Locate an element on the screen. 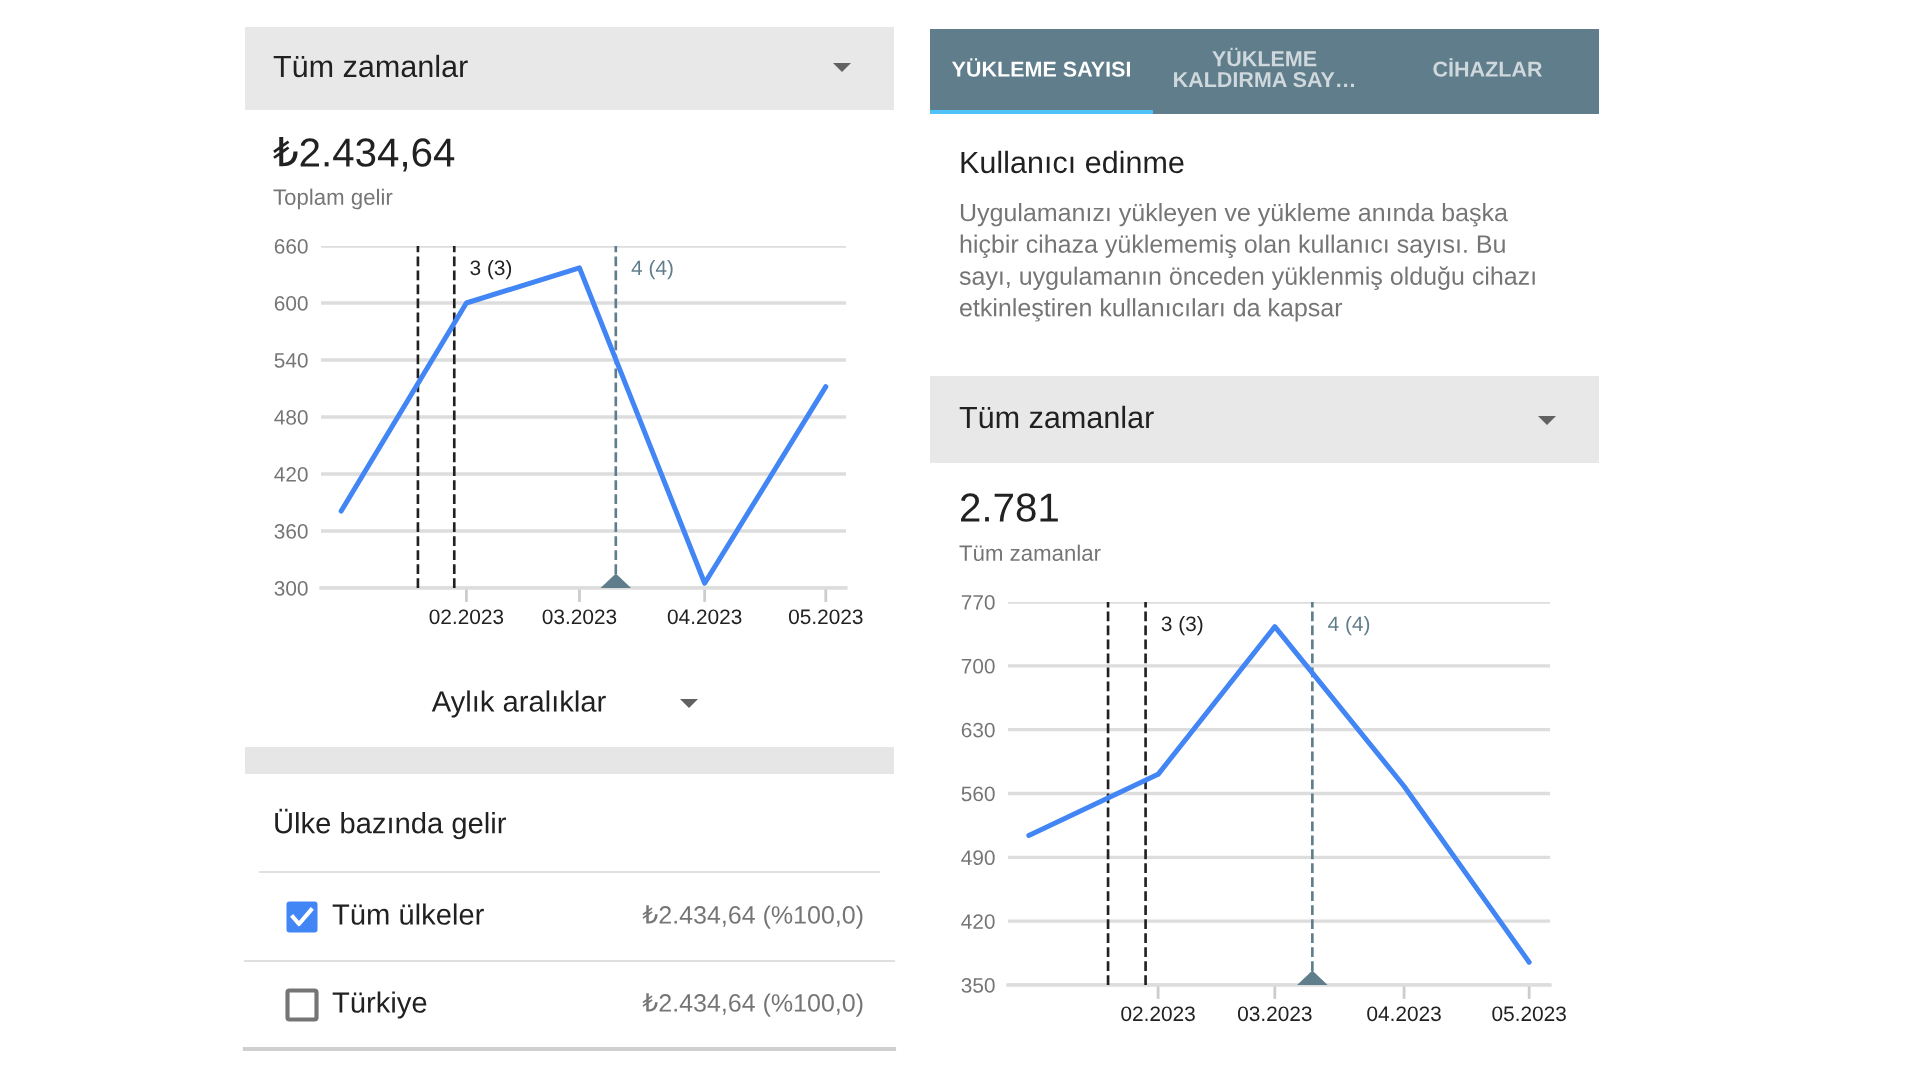 The image size is (1920, 1080). y-tick-label: 540 is located at coordinates (291, 360).